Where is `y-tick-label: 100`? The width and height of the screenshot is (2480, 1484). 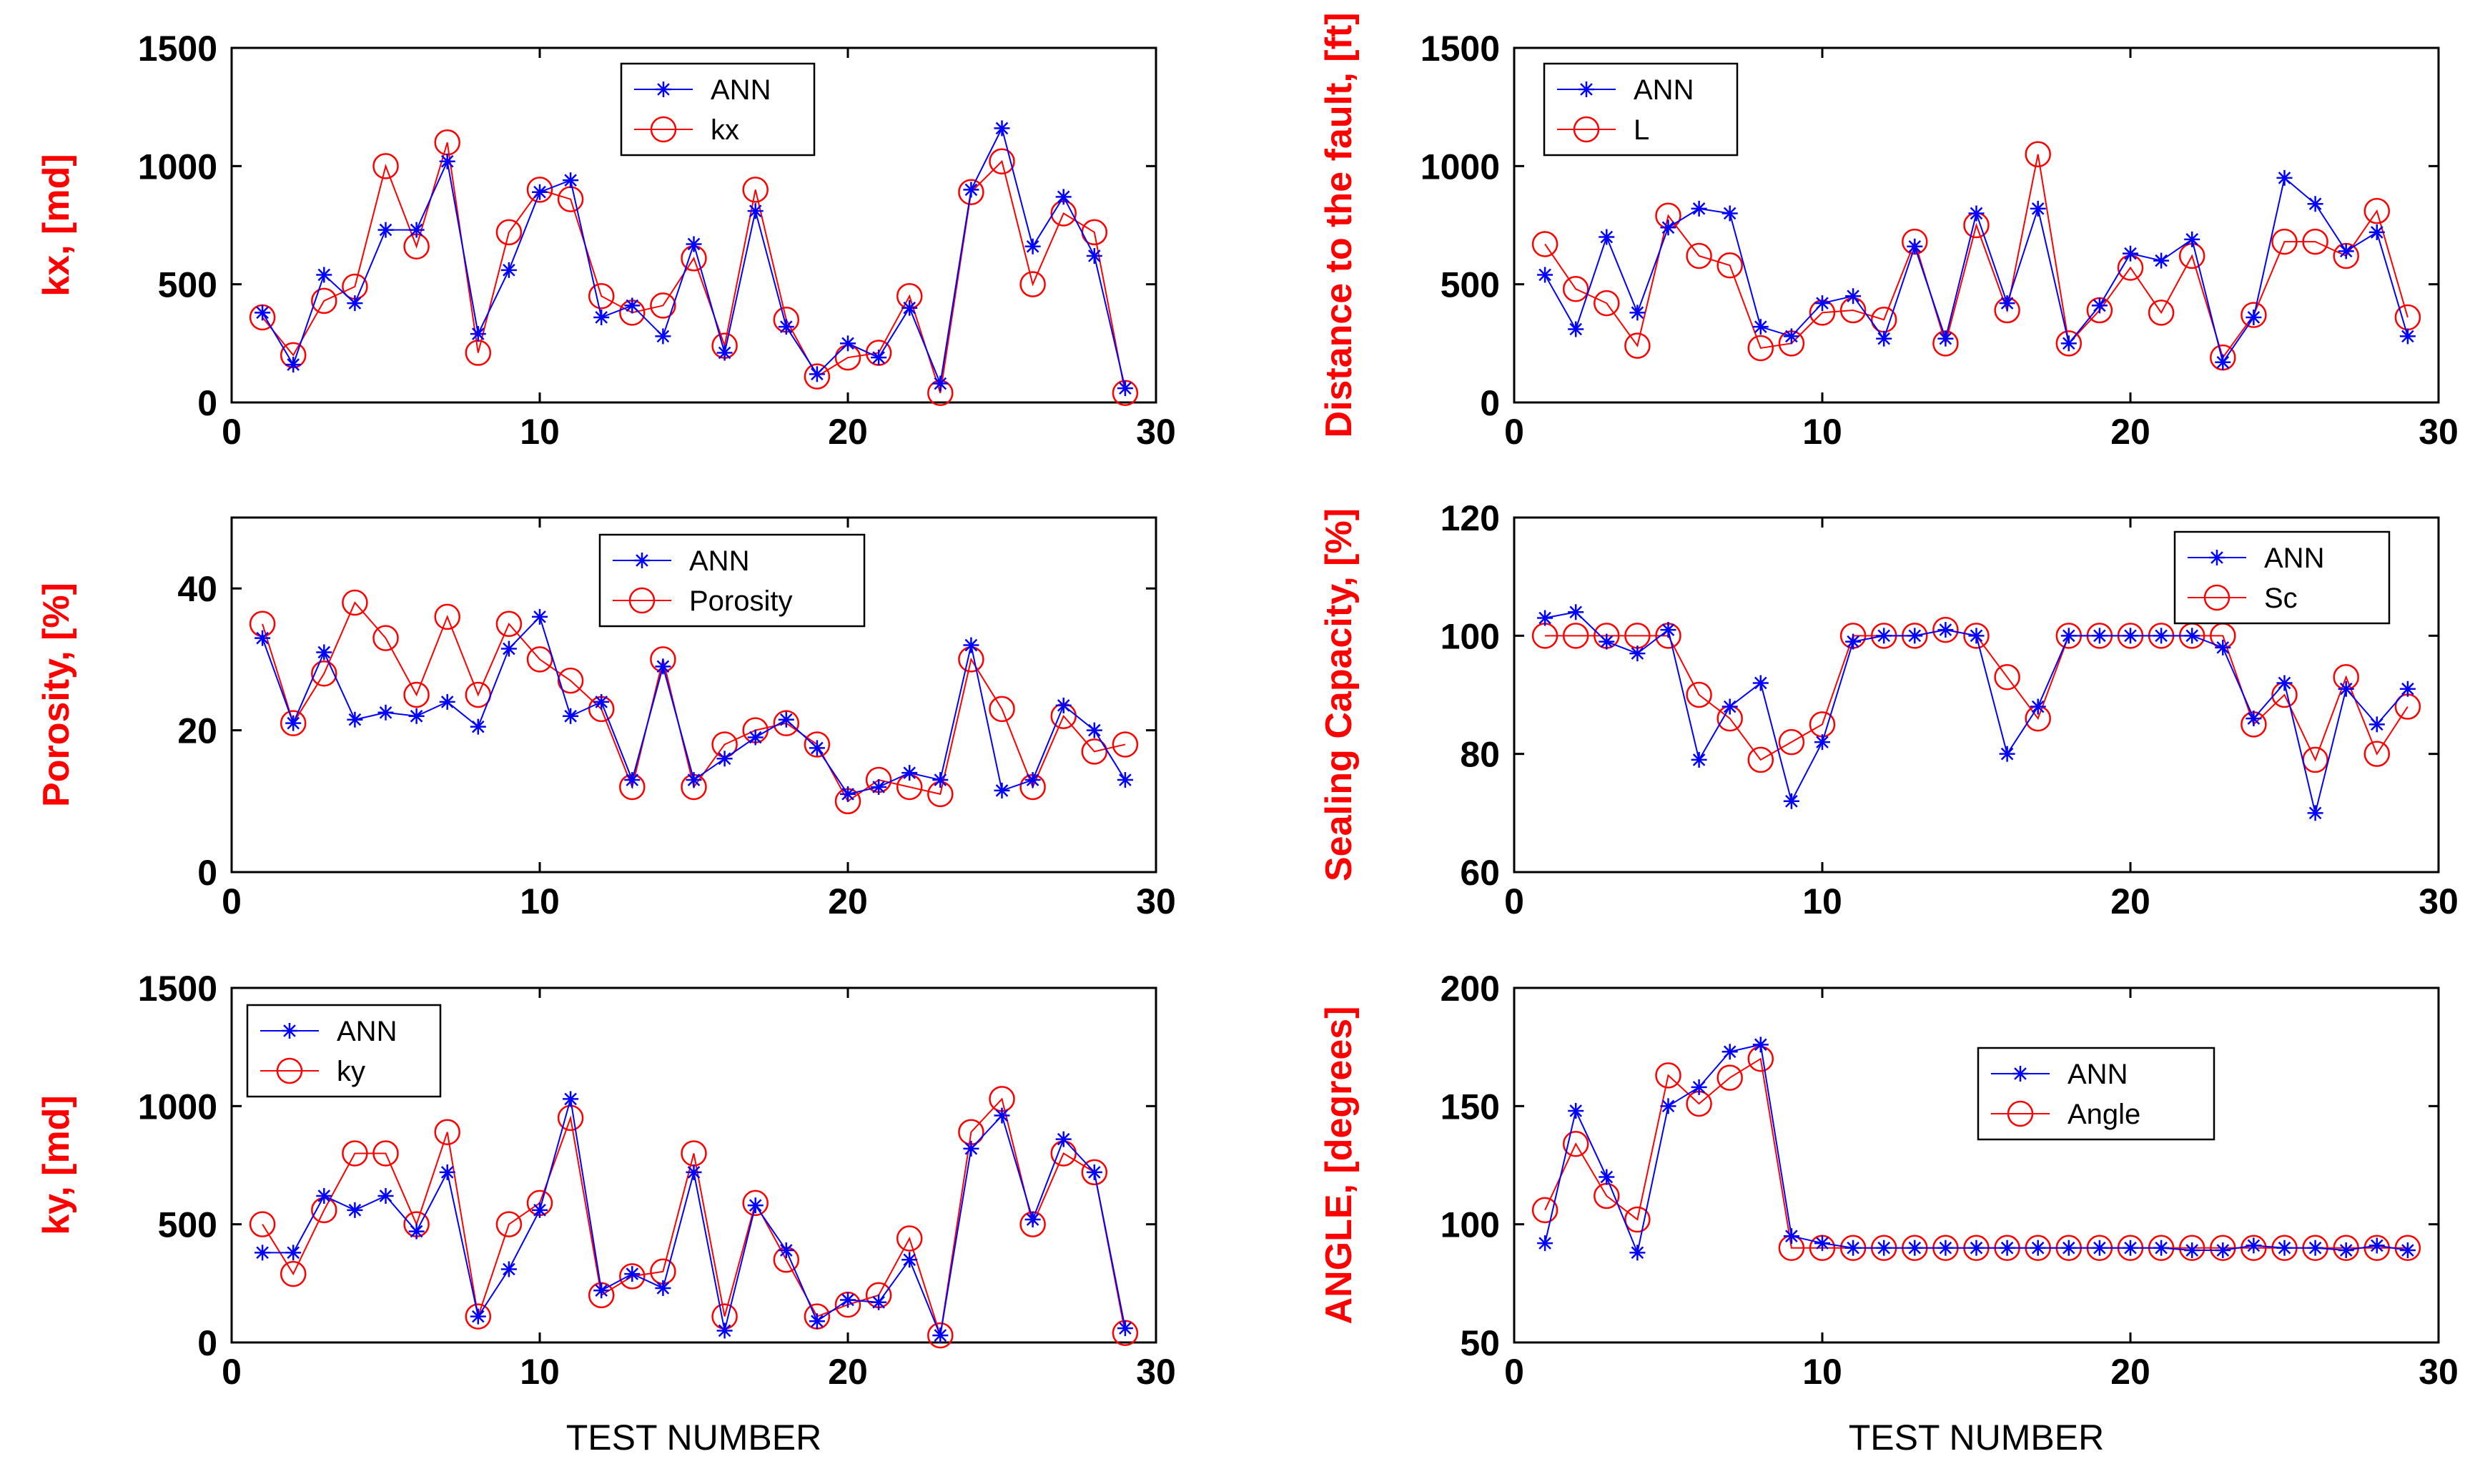 y-tick-label: 100 is located at coordinates (1470, 636).